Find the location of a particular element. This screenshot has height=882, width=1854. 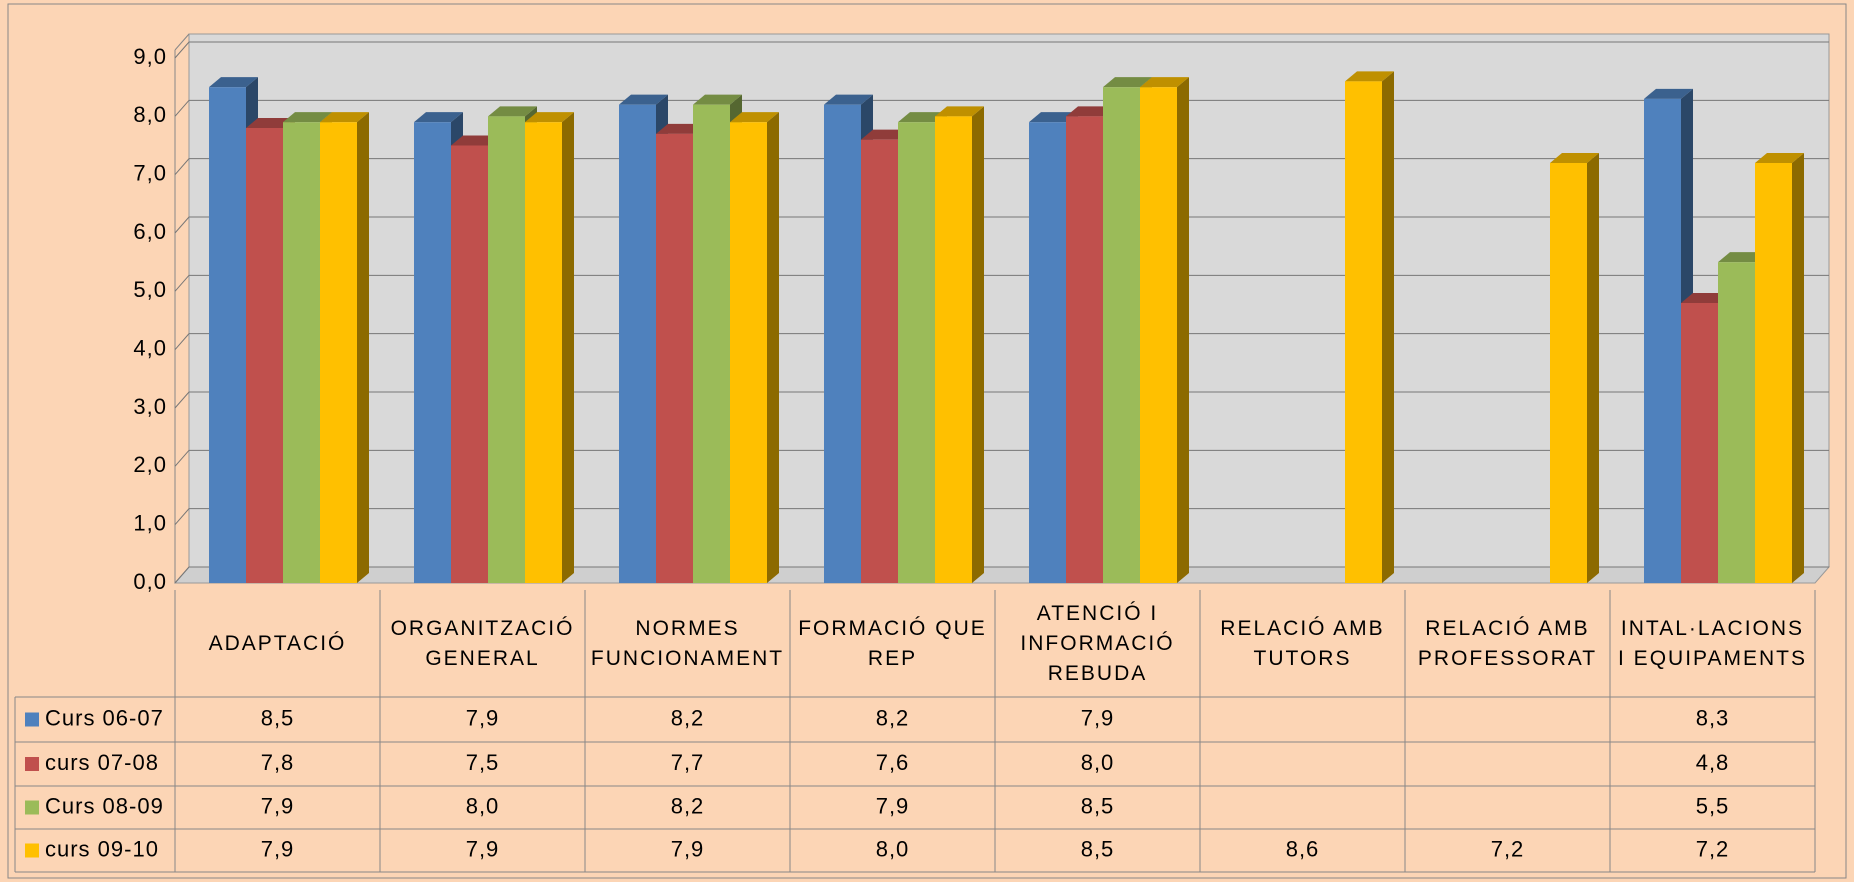

legend-label: curs 07-08 is located at coordinates (102, 762).